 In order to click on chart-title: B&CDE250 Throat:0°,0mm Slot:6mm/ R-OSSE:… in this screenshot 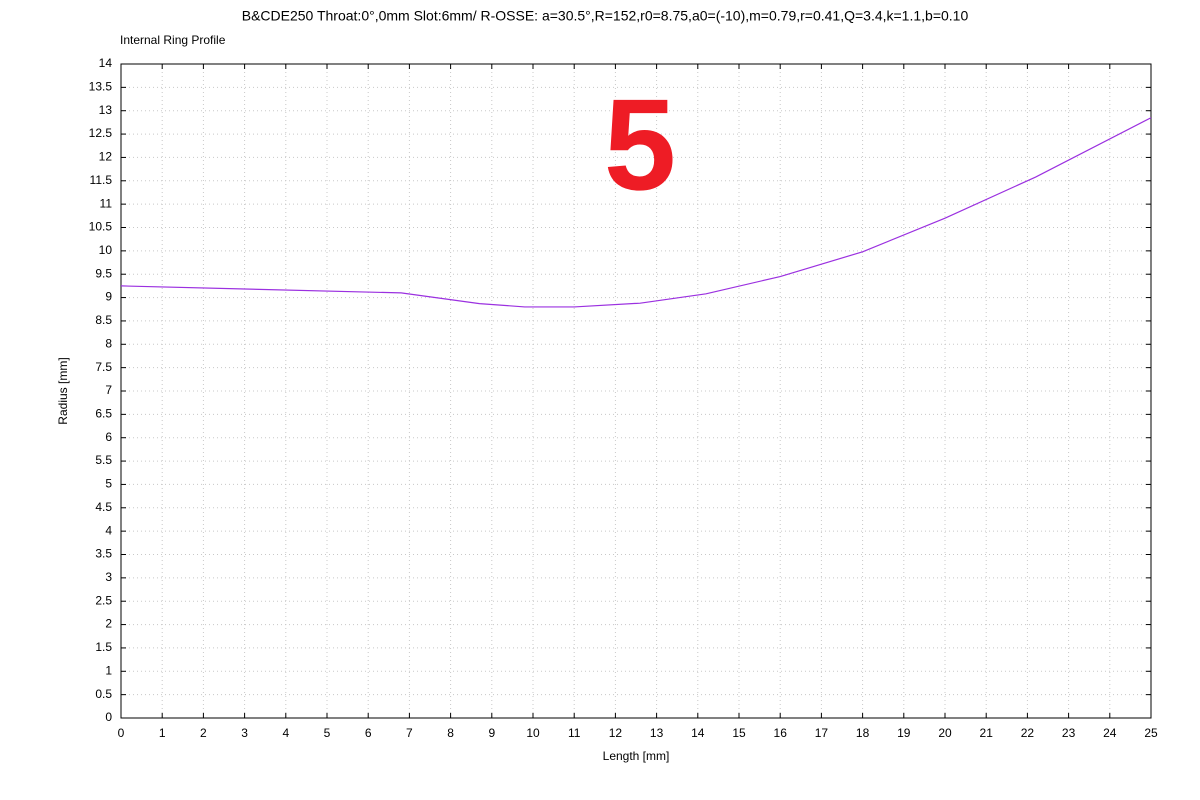, I will do `click(605, 16)`.